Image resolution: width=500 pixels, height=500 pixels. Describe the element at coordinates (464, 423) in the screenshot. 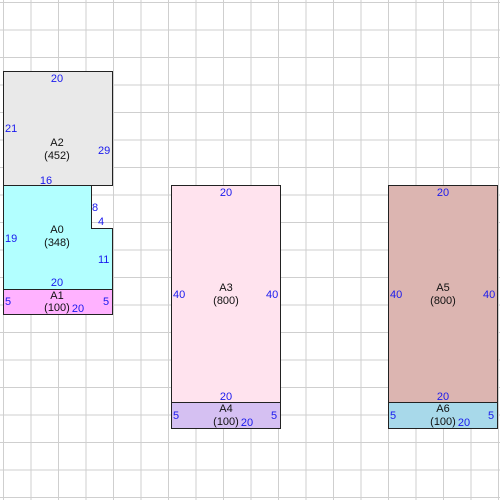

I see `dim-a6-bottom: 20` at that location.